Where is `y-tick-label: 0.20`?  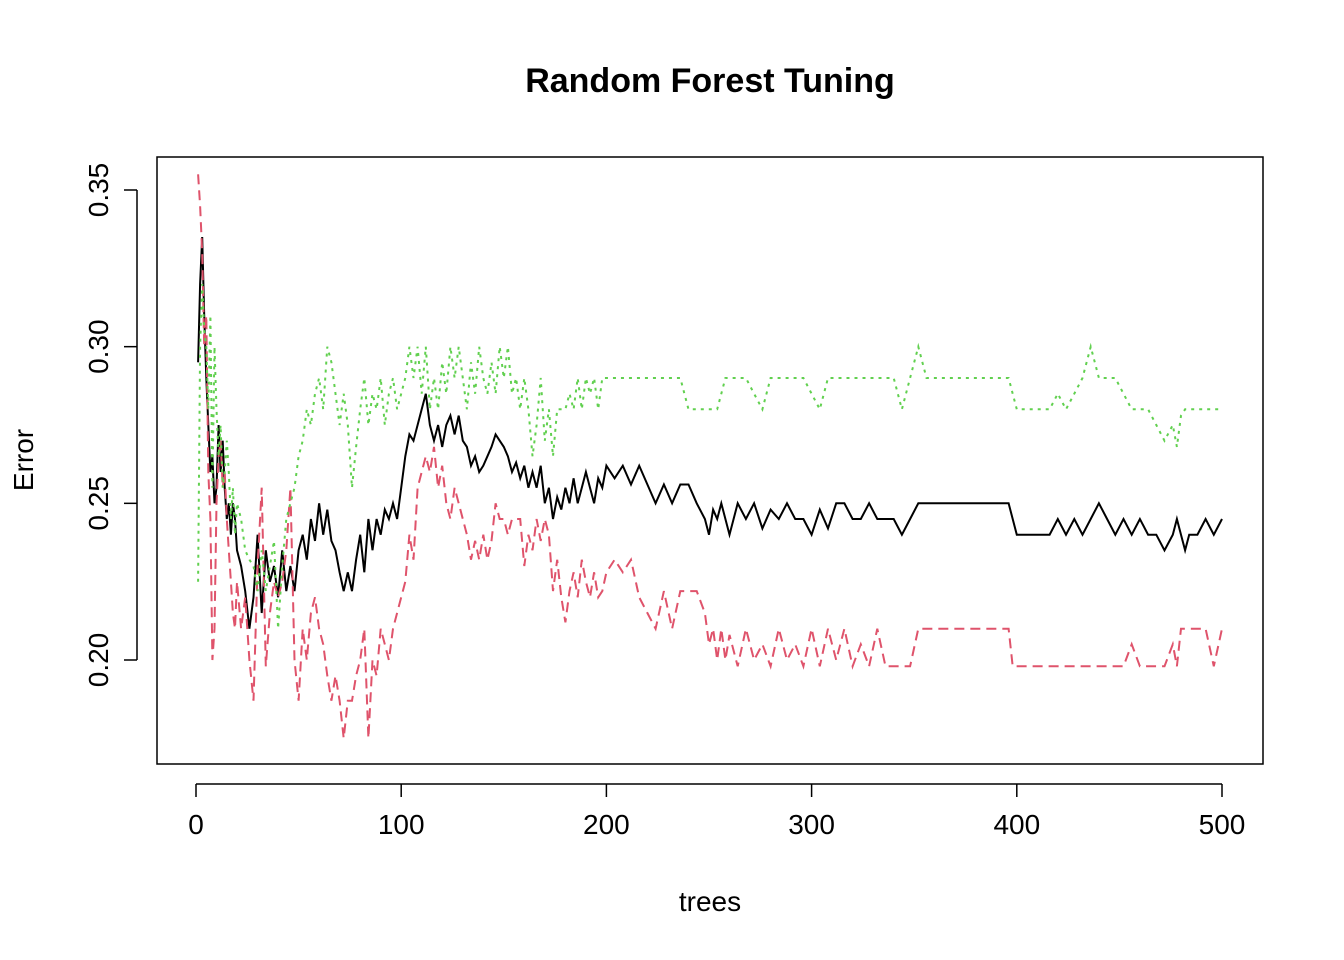
y-tick-label: 0.20 is located at coordinates (98, 660).